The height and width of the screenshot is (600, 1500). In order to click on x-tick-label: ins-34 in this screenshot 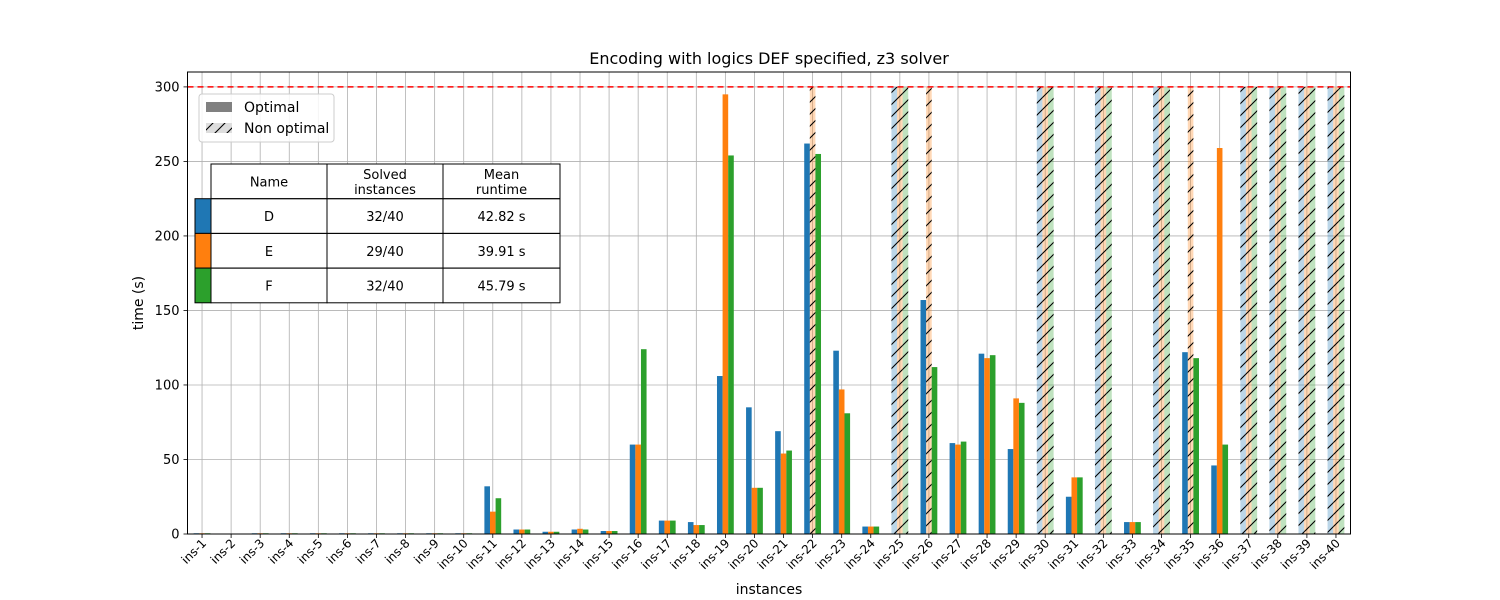, I will do `click(1151, 554)`.